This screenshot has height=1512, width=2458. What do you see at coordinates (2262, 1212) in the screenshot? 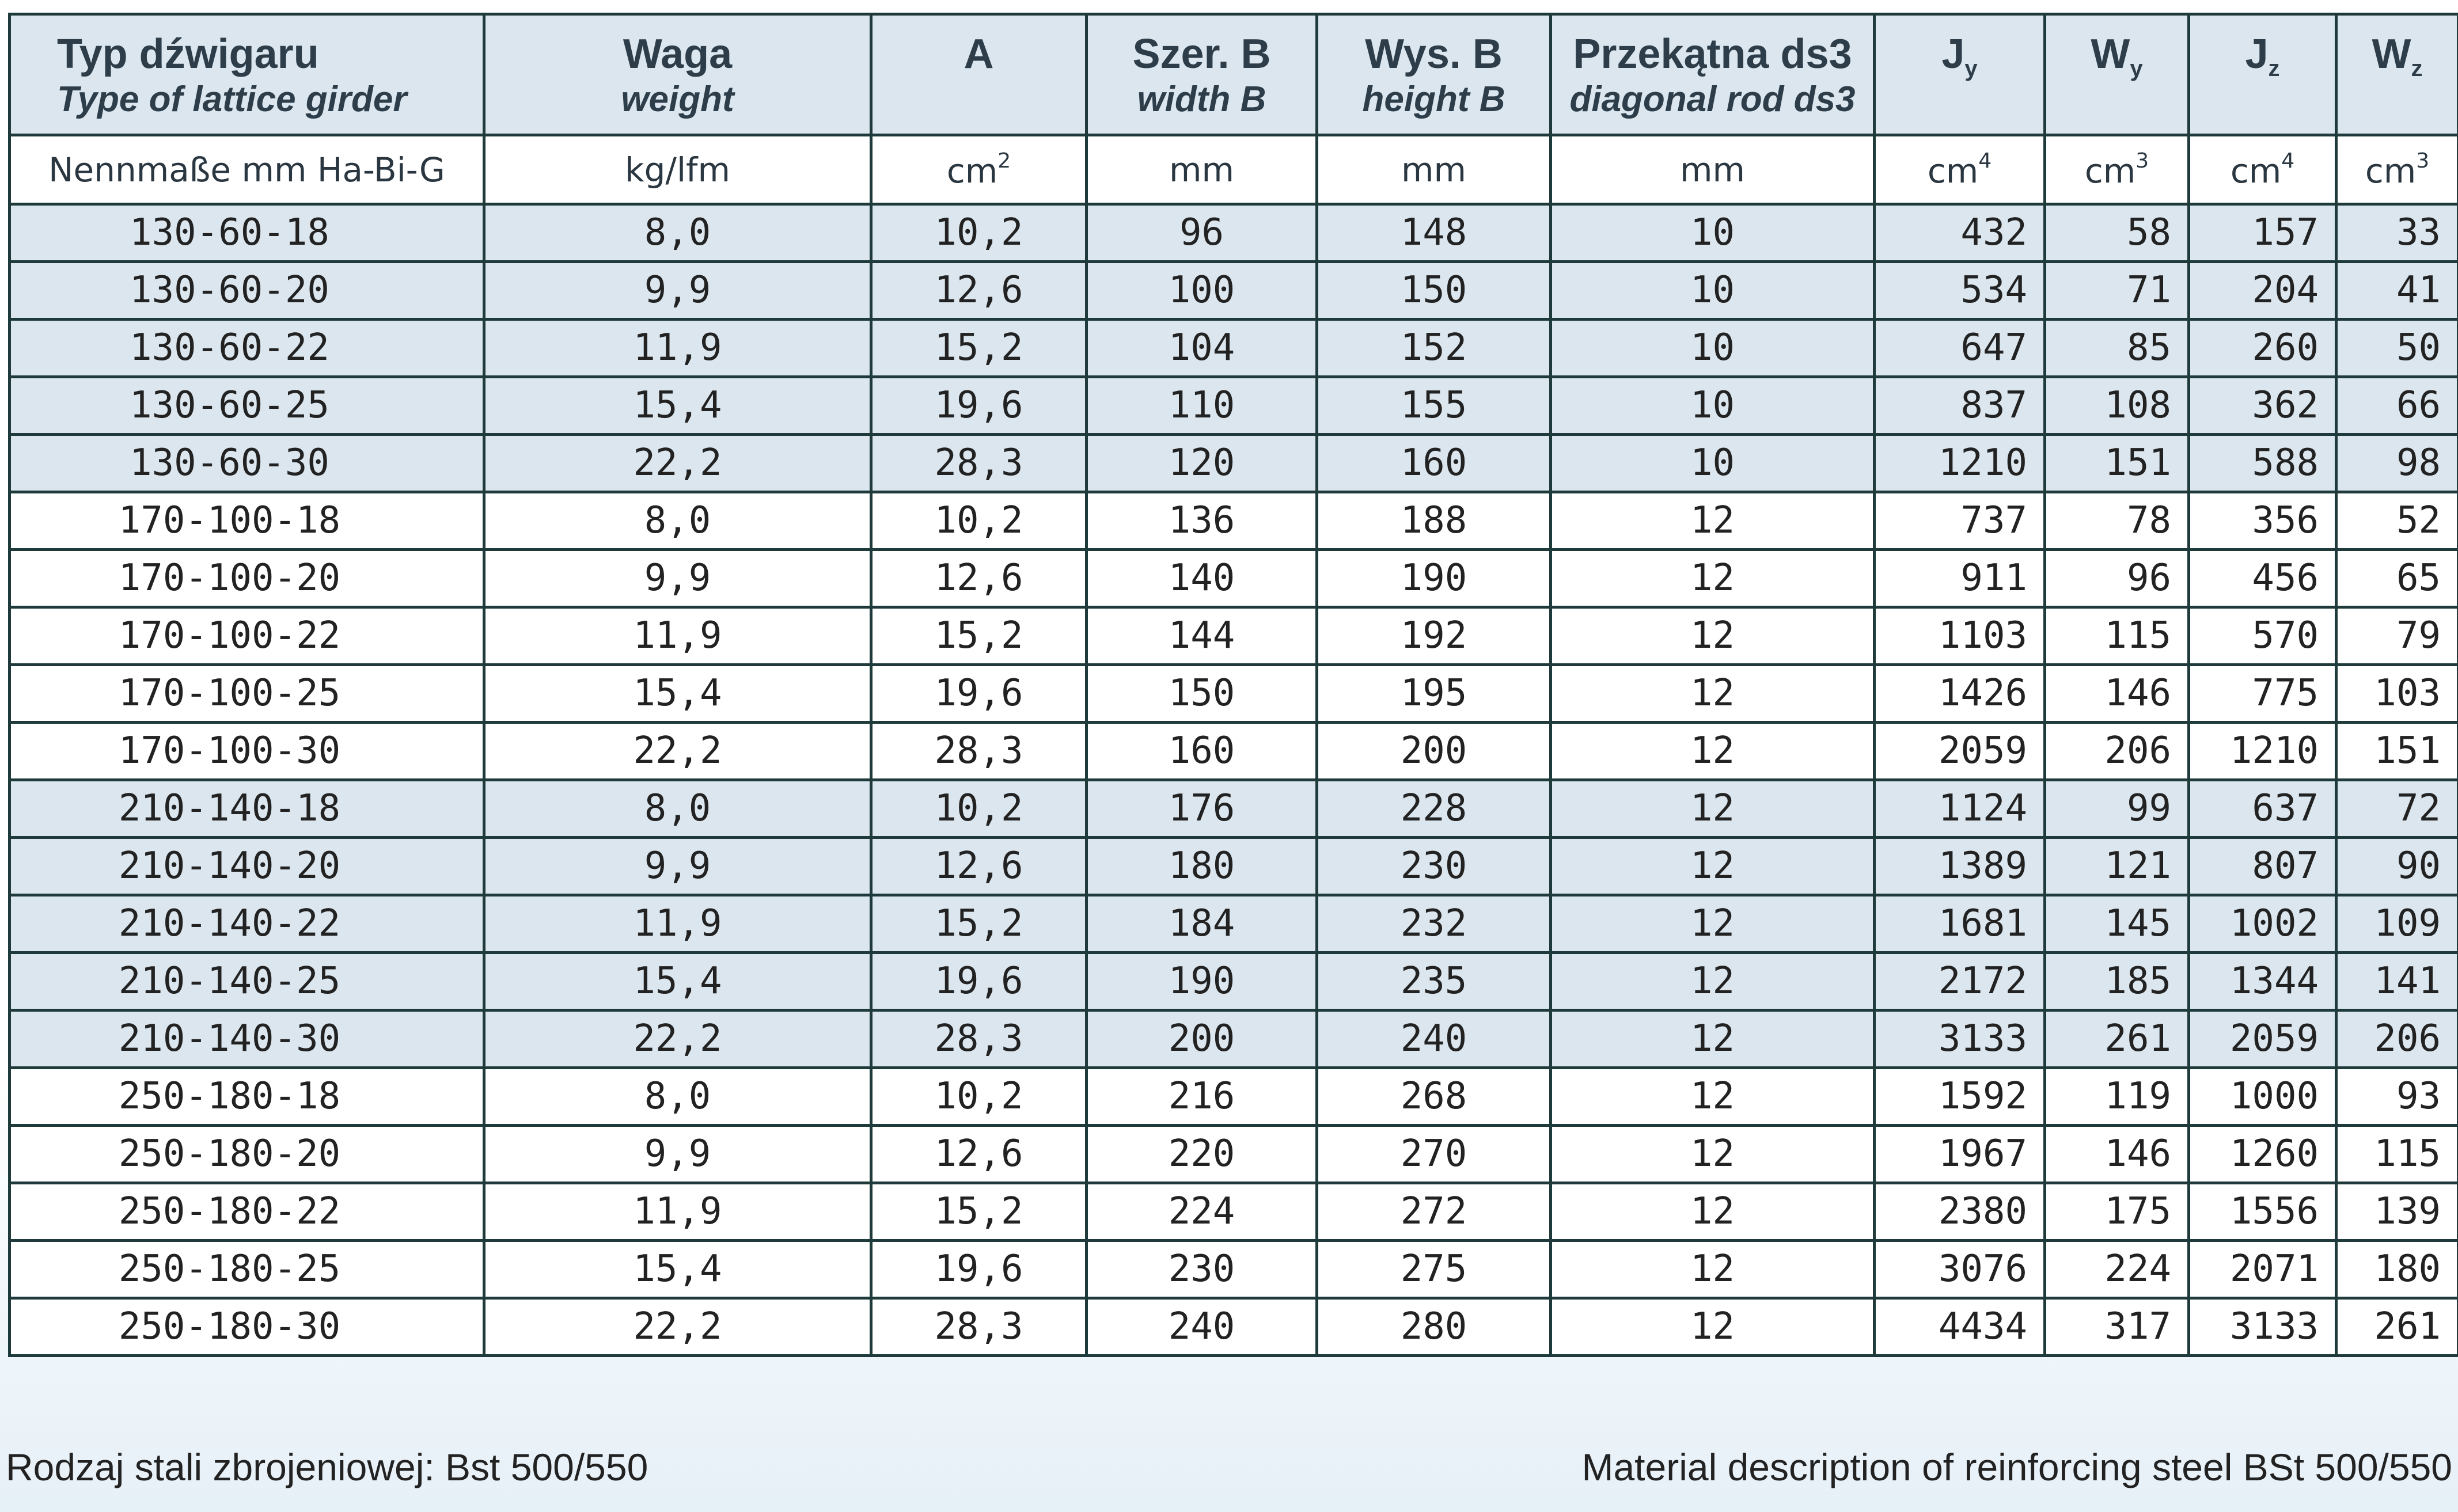
I see `cell-jz: 1556` at bounding box center [2262, 1212].